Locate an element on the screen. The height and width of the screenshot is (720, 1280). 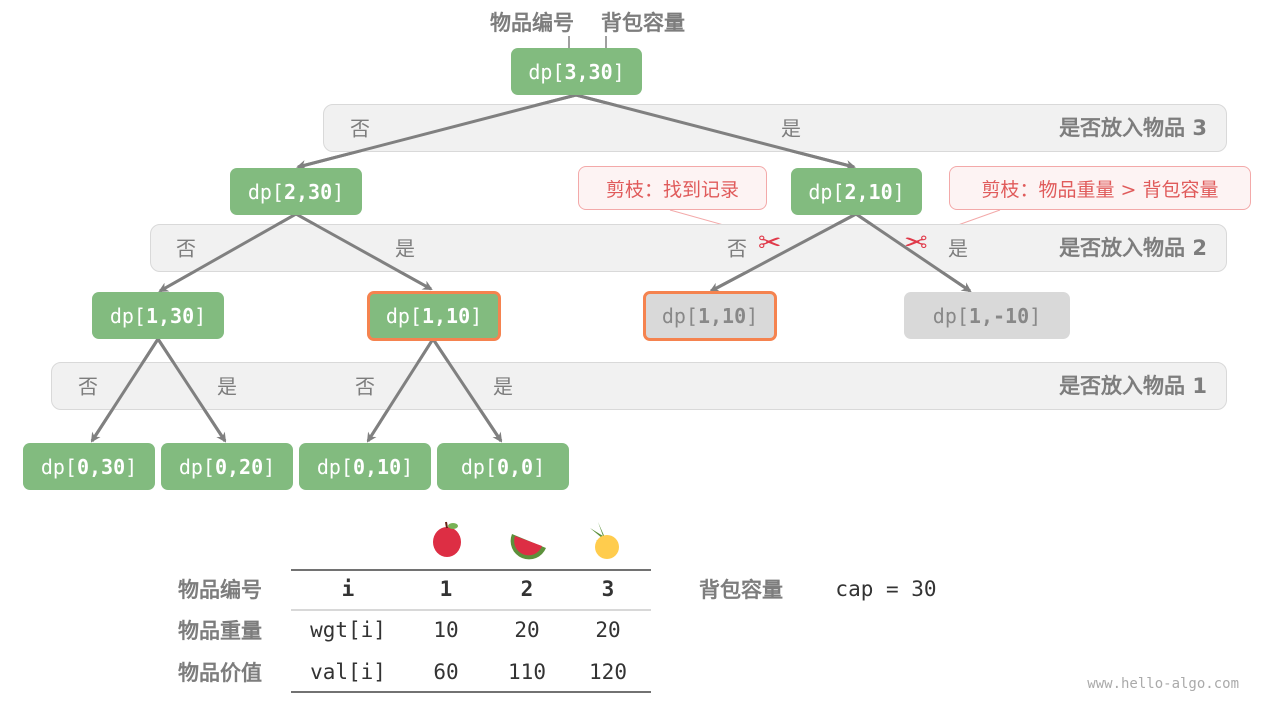
table-cell: val[i] is located at coordinates (348, 672).